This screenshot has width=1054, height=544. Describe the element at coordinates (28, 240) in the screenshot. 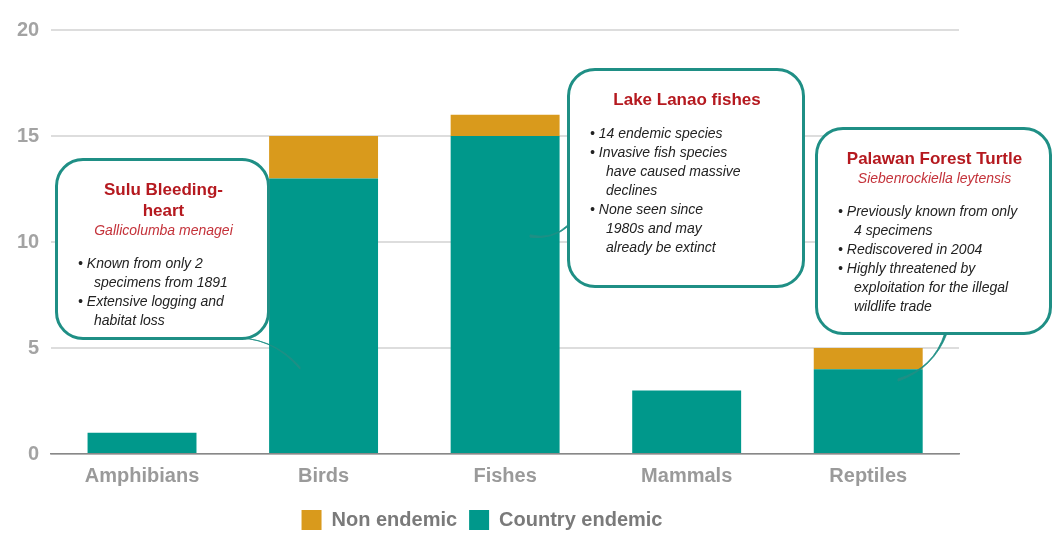

I see `y-tick-label: 10` at that location.